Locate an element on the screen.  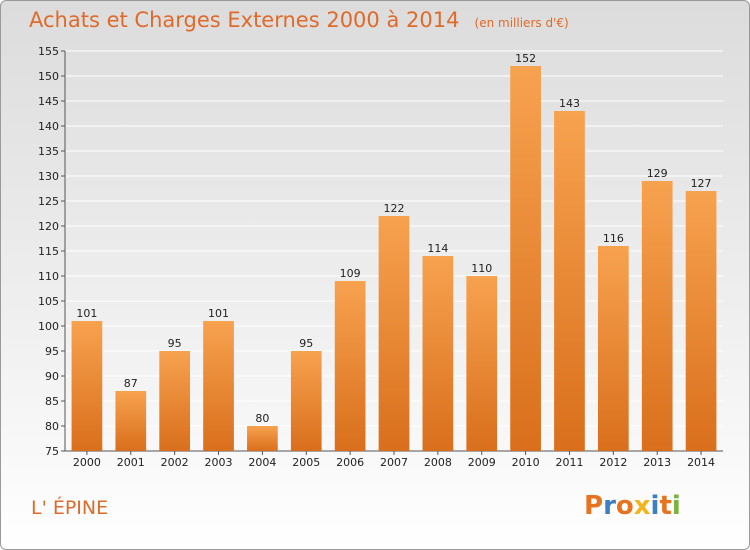
value-label-2005: 95 is located at coordinates (306, 343).